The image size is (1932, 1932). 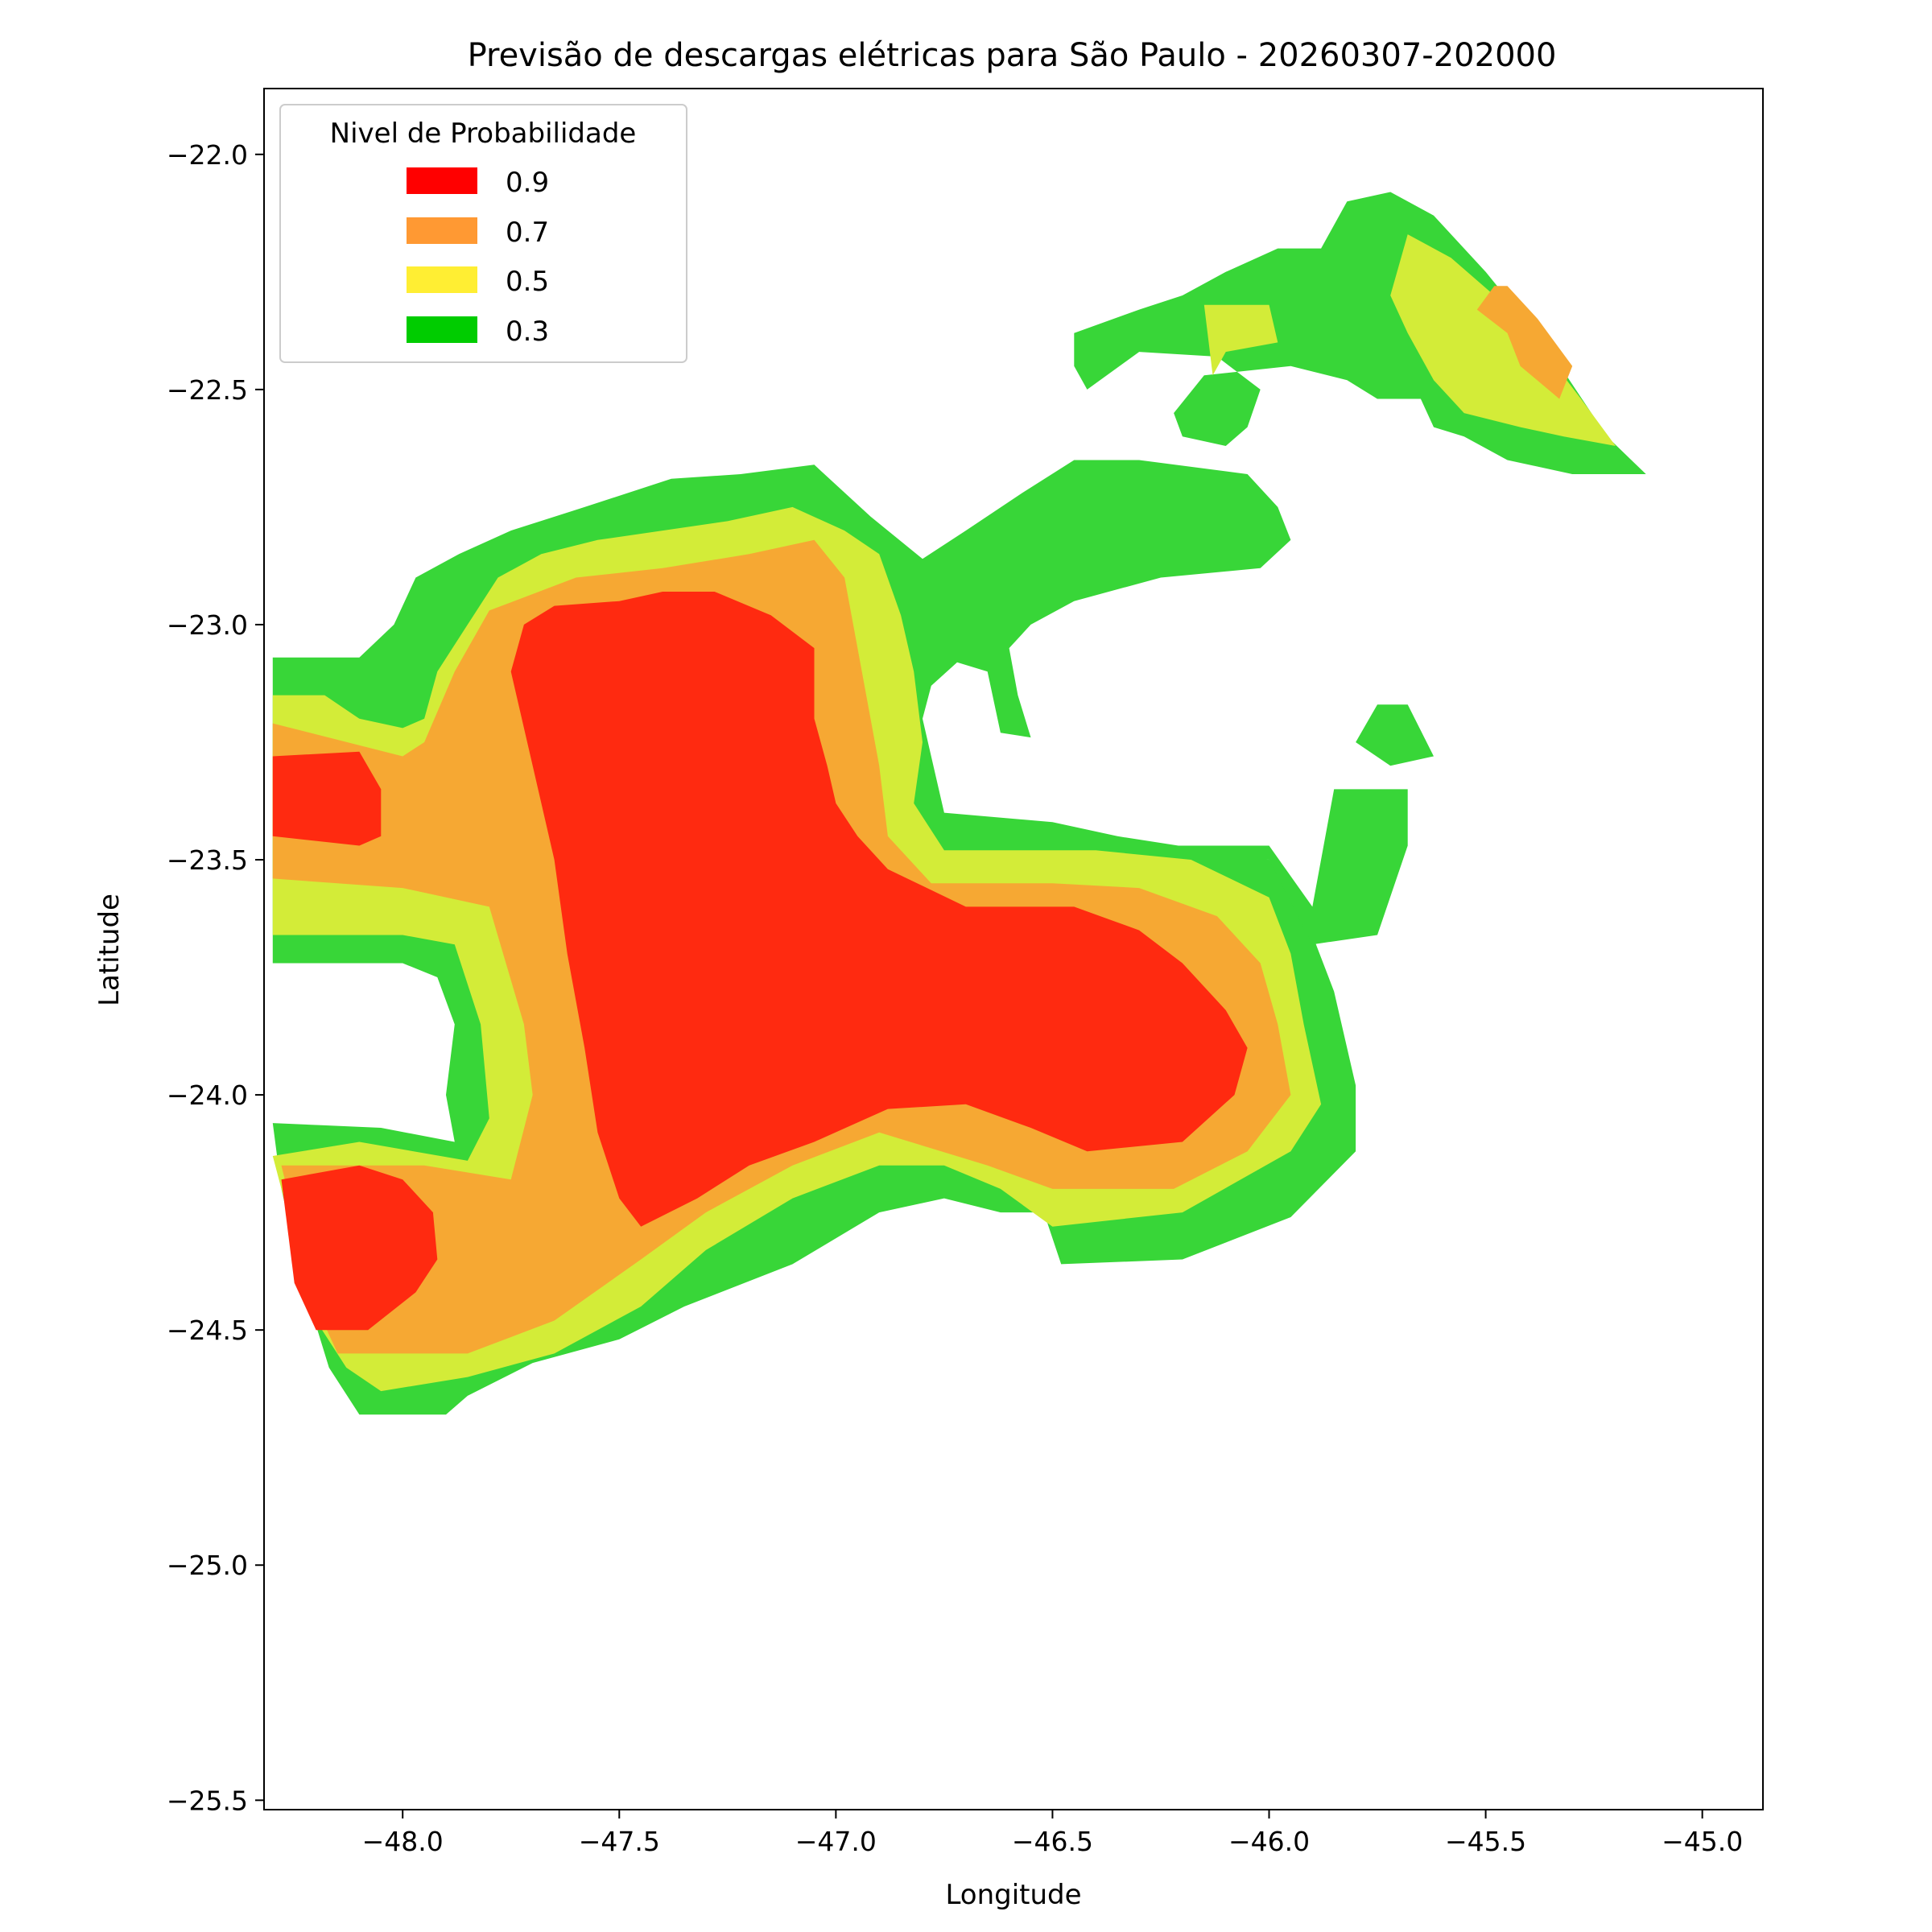 I want to click on contour-region-0.5-5, so click(x=1240, y=340).